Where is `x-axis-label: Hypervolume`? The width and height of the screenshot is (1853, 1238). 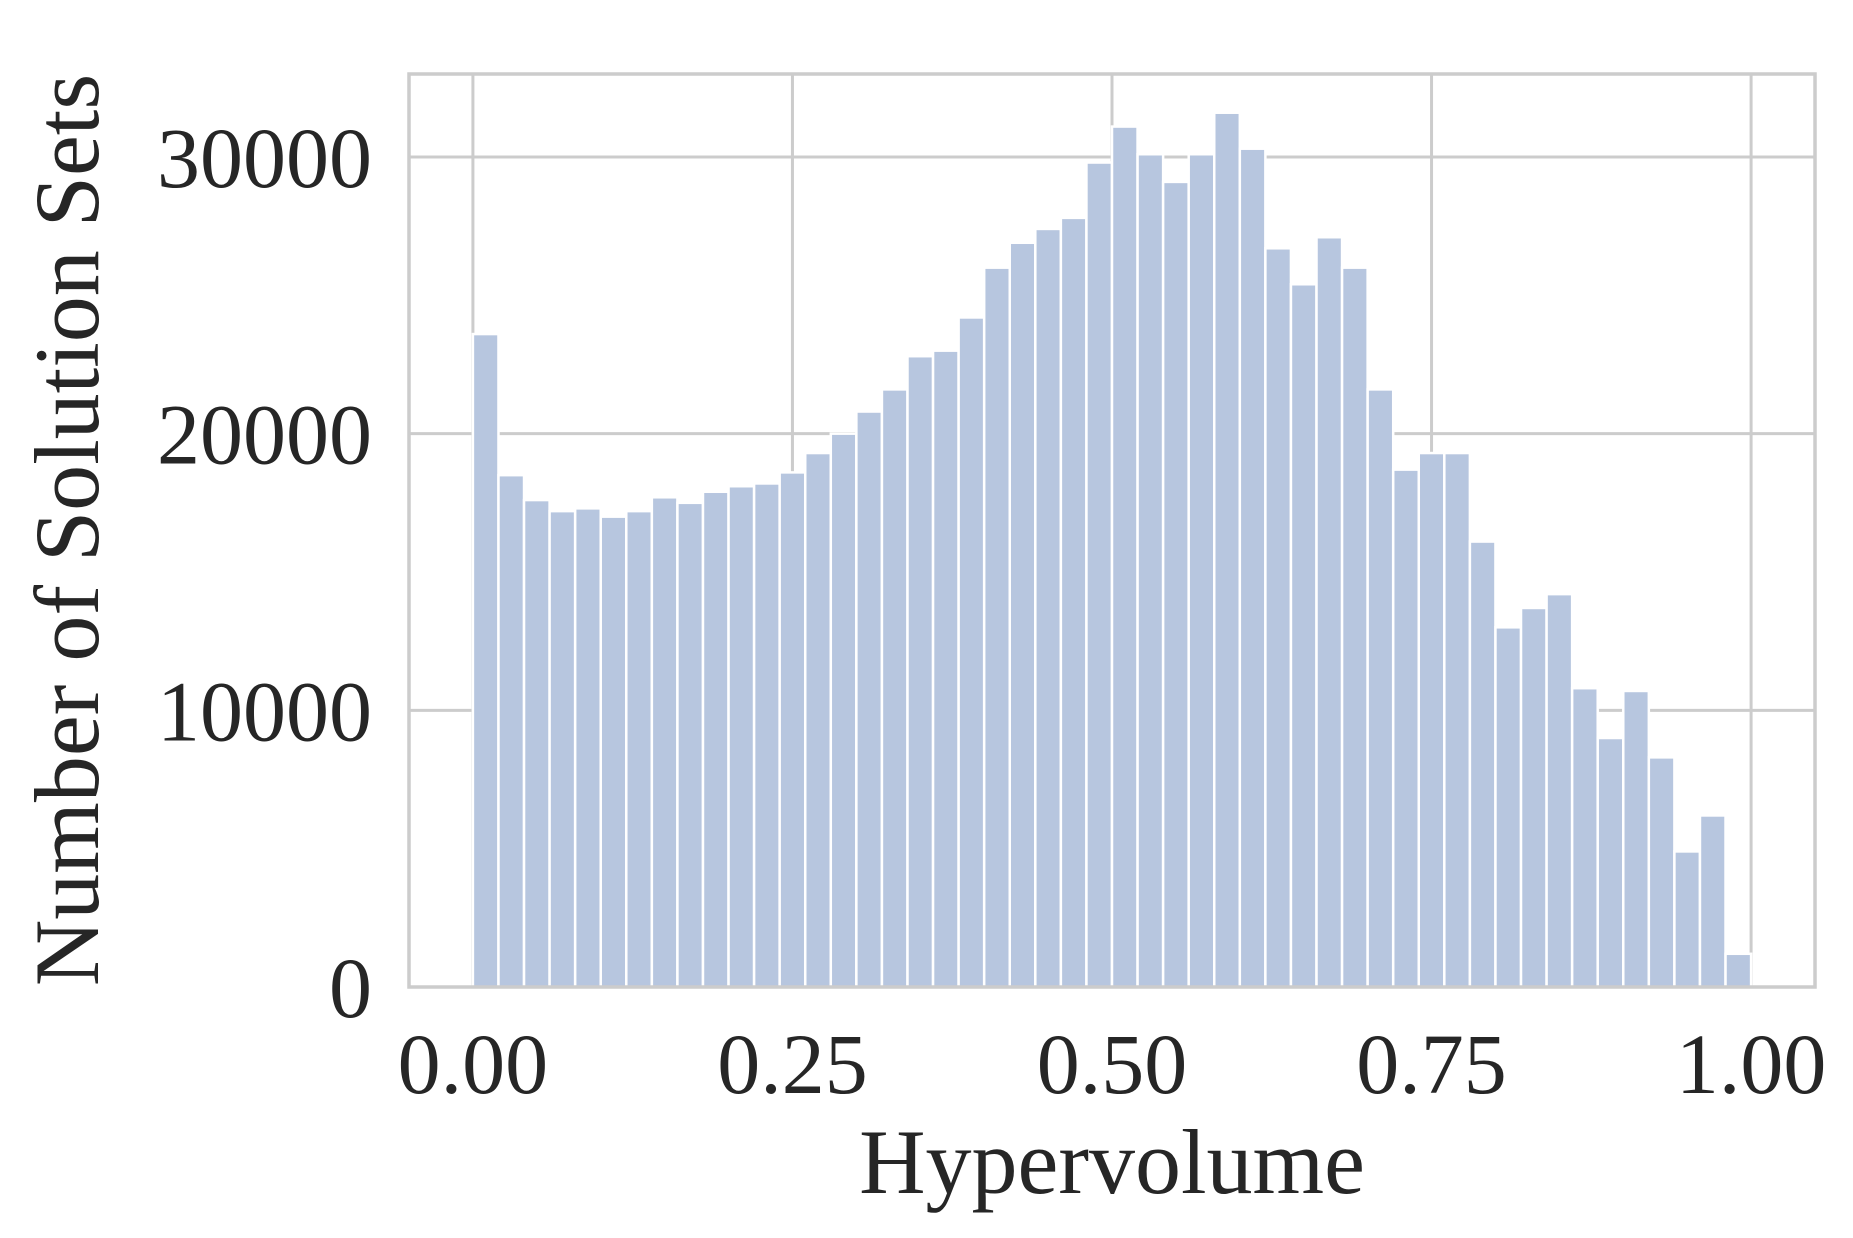 x-axis-label: Hypervolume is located at coordinates (1112, 1162).